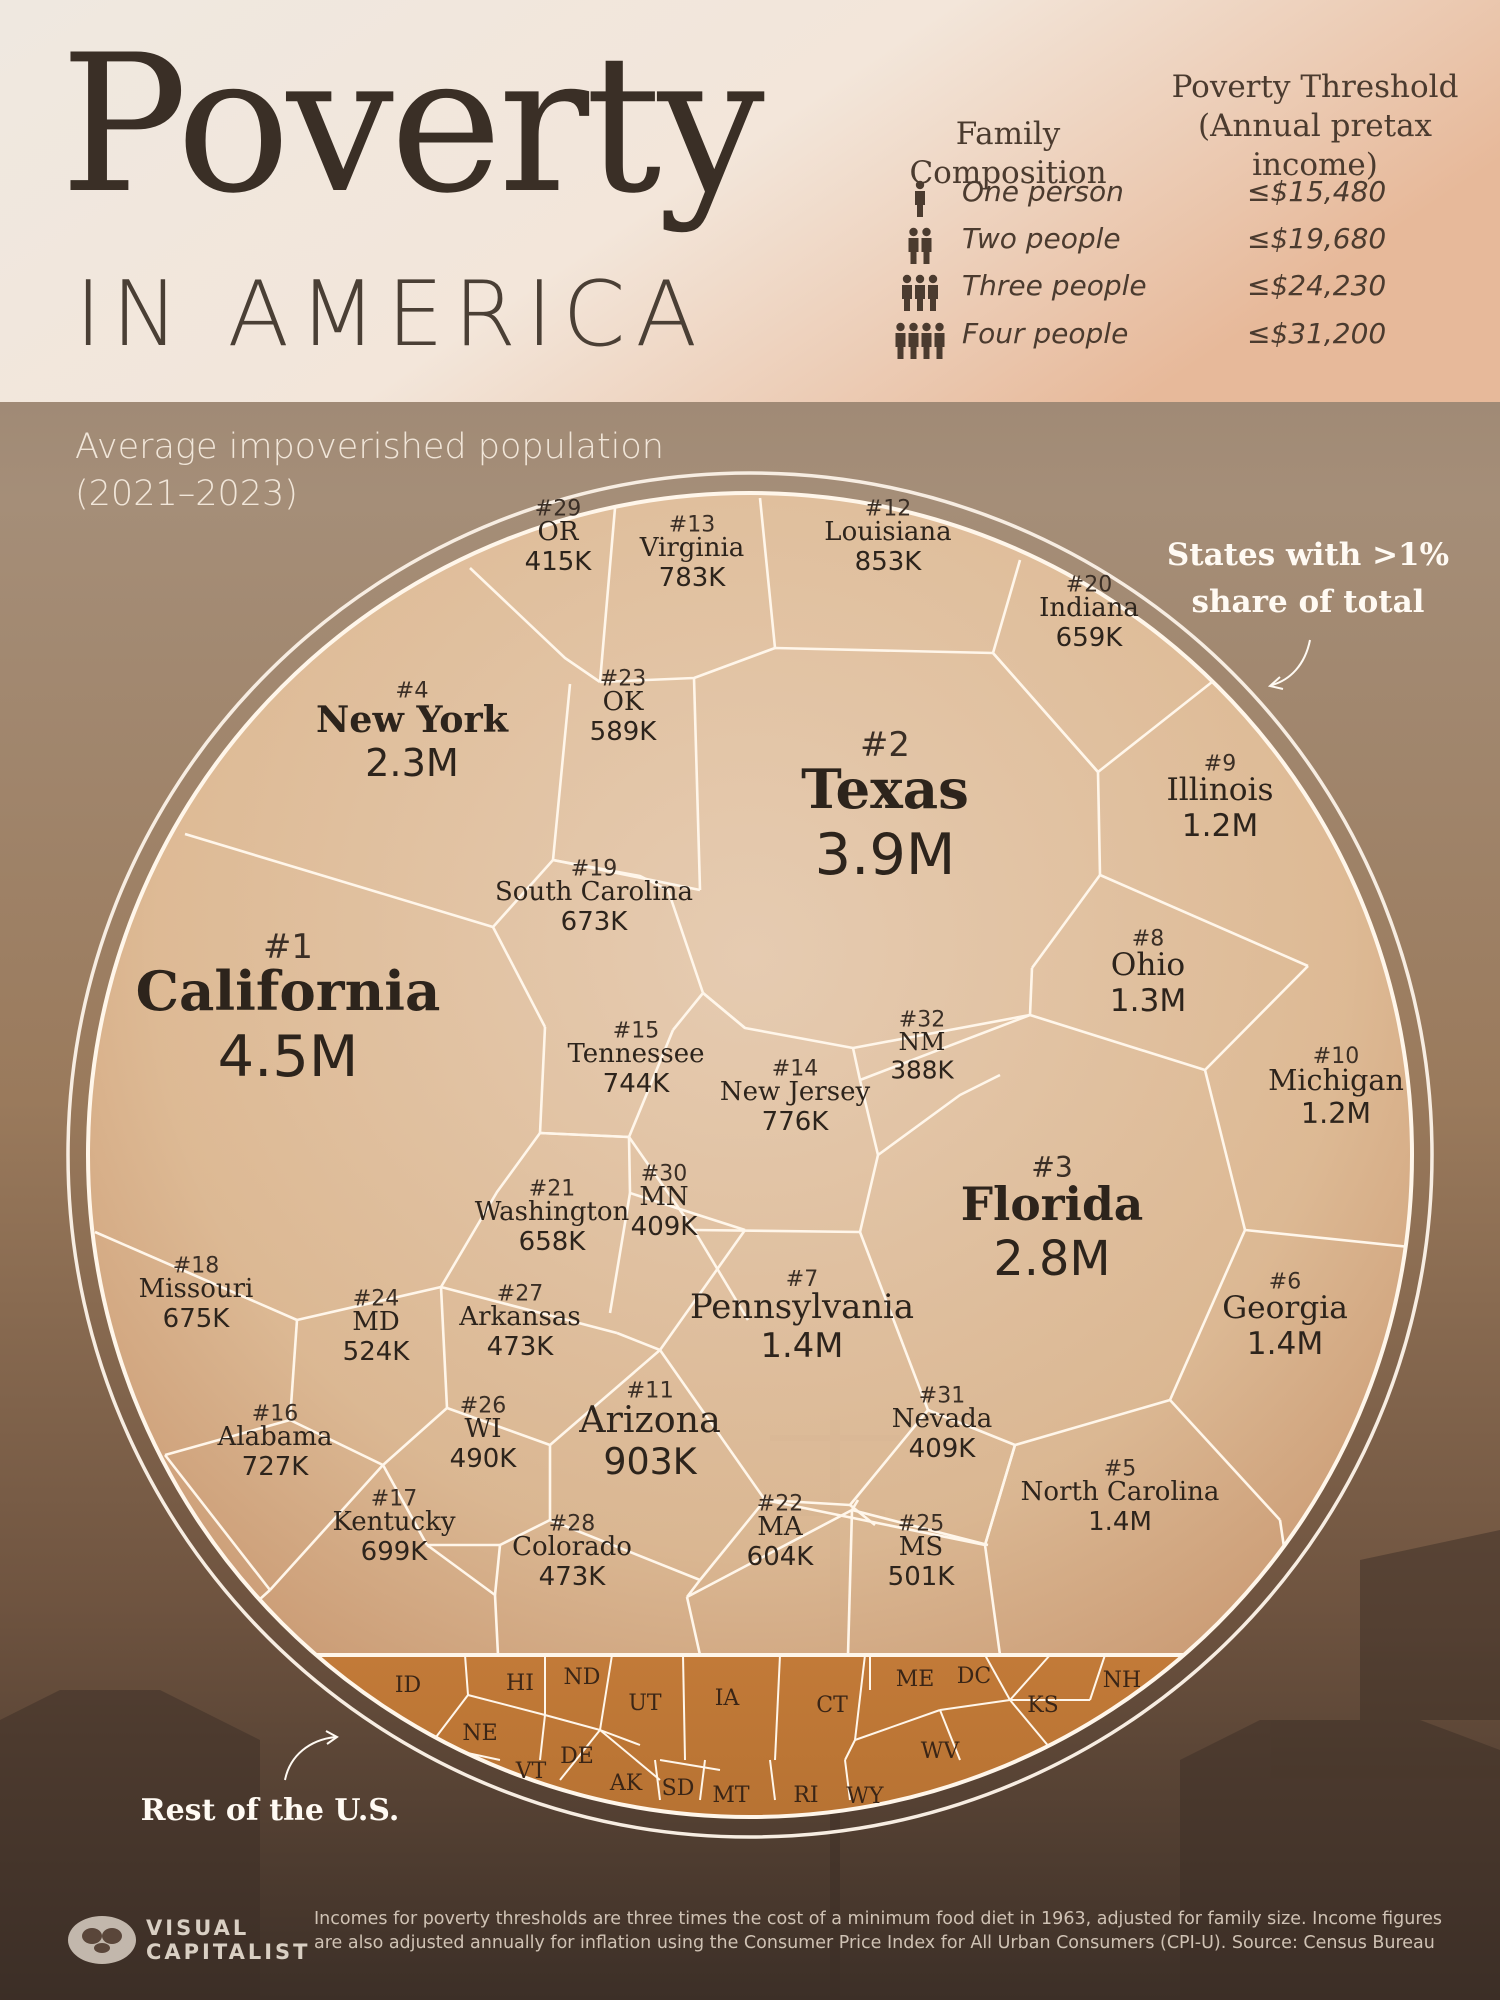 This screenshot has width=1500, height=2000. Describe the element at coordinates (552, 1188) in the screenshot. I see `state-rank: #21` at that location.